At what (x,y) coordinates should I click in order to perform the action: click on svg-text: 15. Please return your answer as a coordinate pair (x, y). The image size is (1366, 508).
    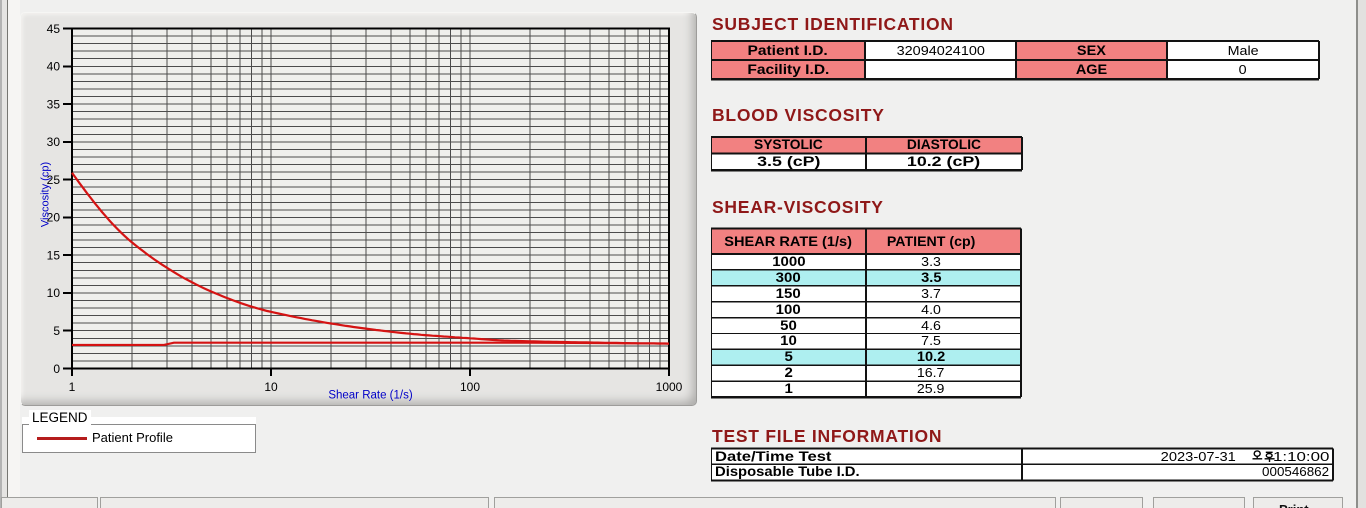
    Looking at the image, I should click on (54, 255).